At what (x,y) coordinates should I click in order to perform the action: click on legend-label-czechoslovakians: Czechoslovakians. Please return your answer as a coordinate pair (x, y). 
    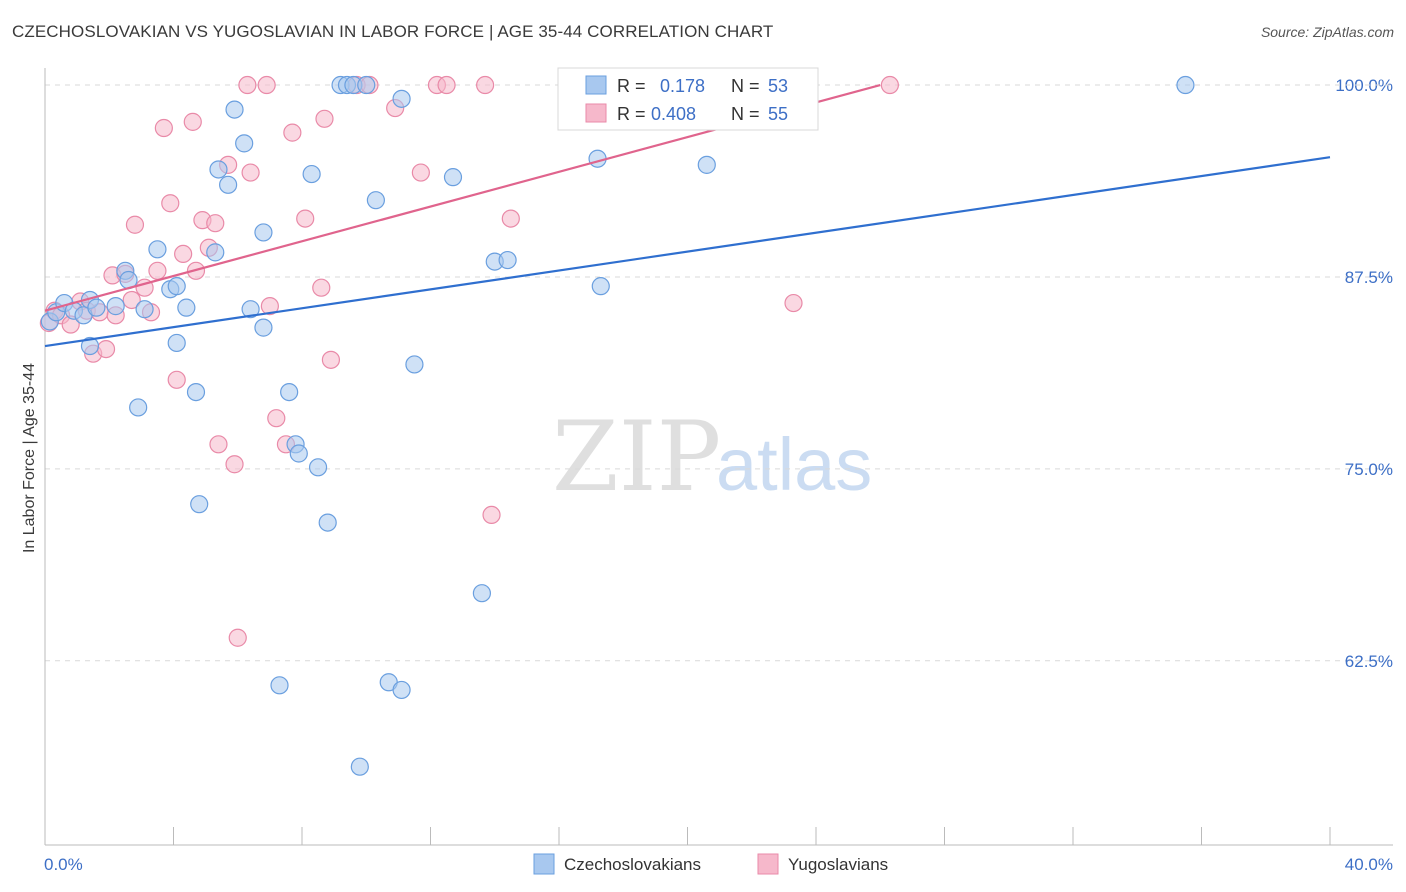
    Looking at the image, I should click on (632, 864).